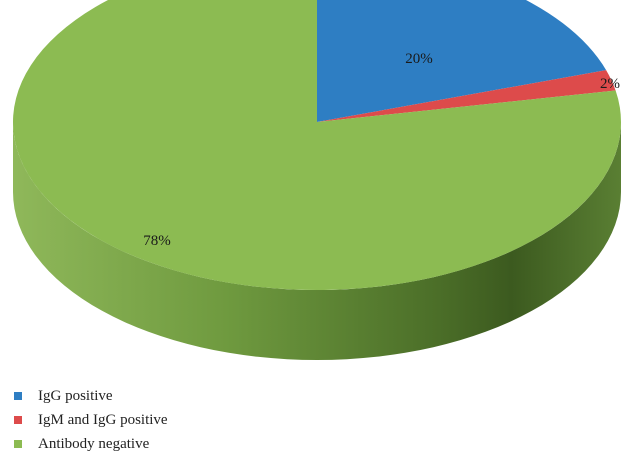 The width and height of the screenshot is (622, 462). Describe the element at coordinates (75, 395) in the screenshot. I see `legend-label: IgG positive` at that location.